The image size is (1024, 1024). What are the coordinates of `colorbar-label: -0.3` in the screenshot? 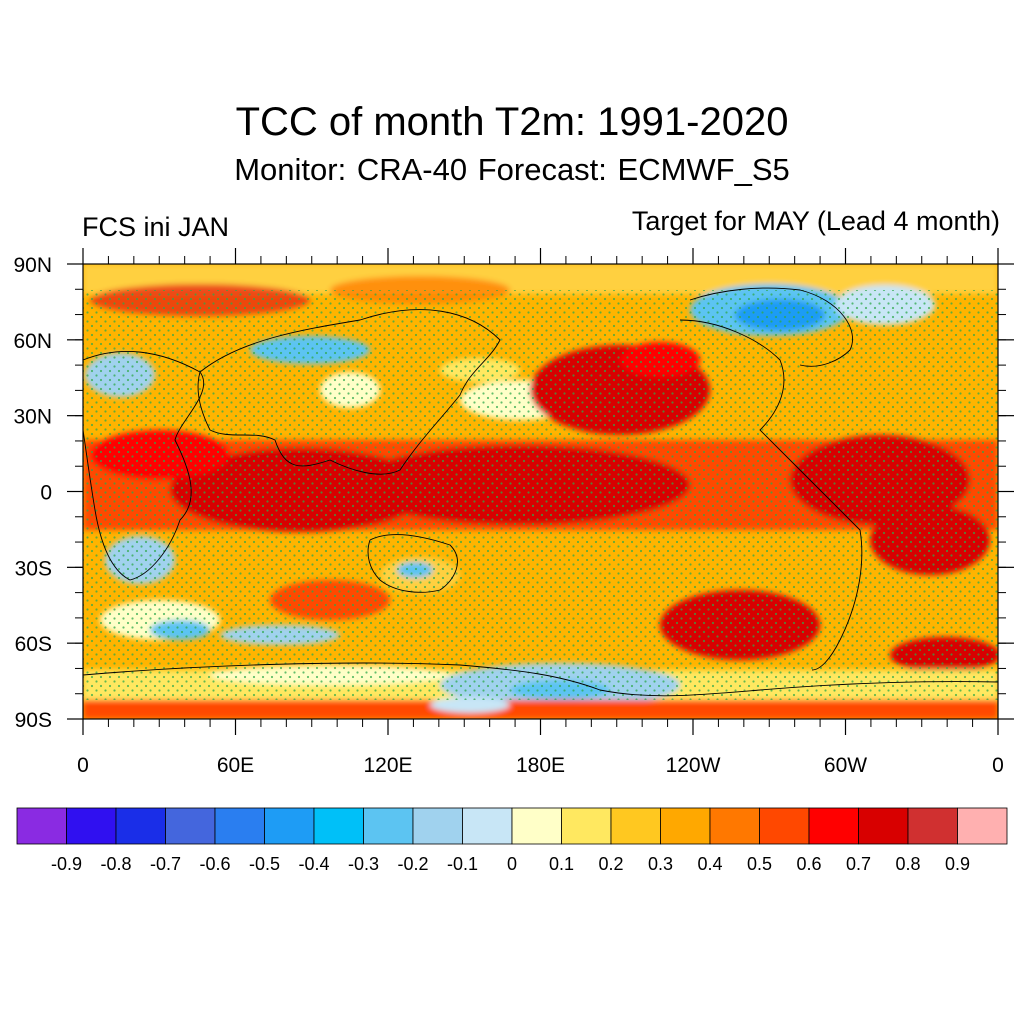 It's located at (363, 864).